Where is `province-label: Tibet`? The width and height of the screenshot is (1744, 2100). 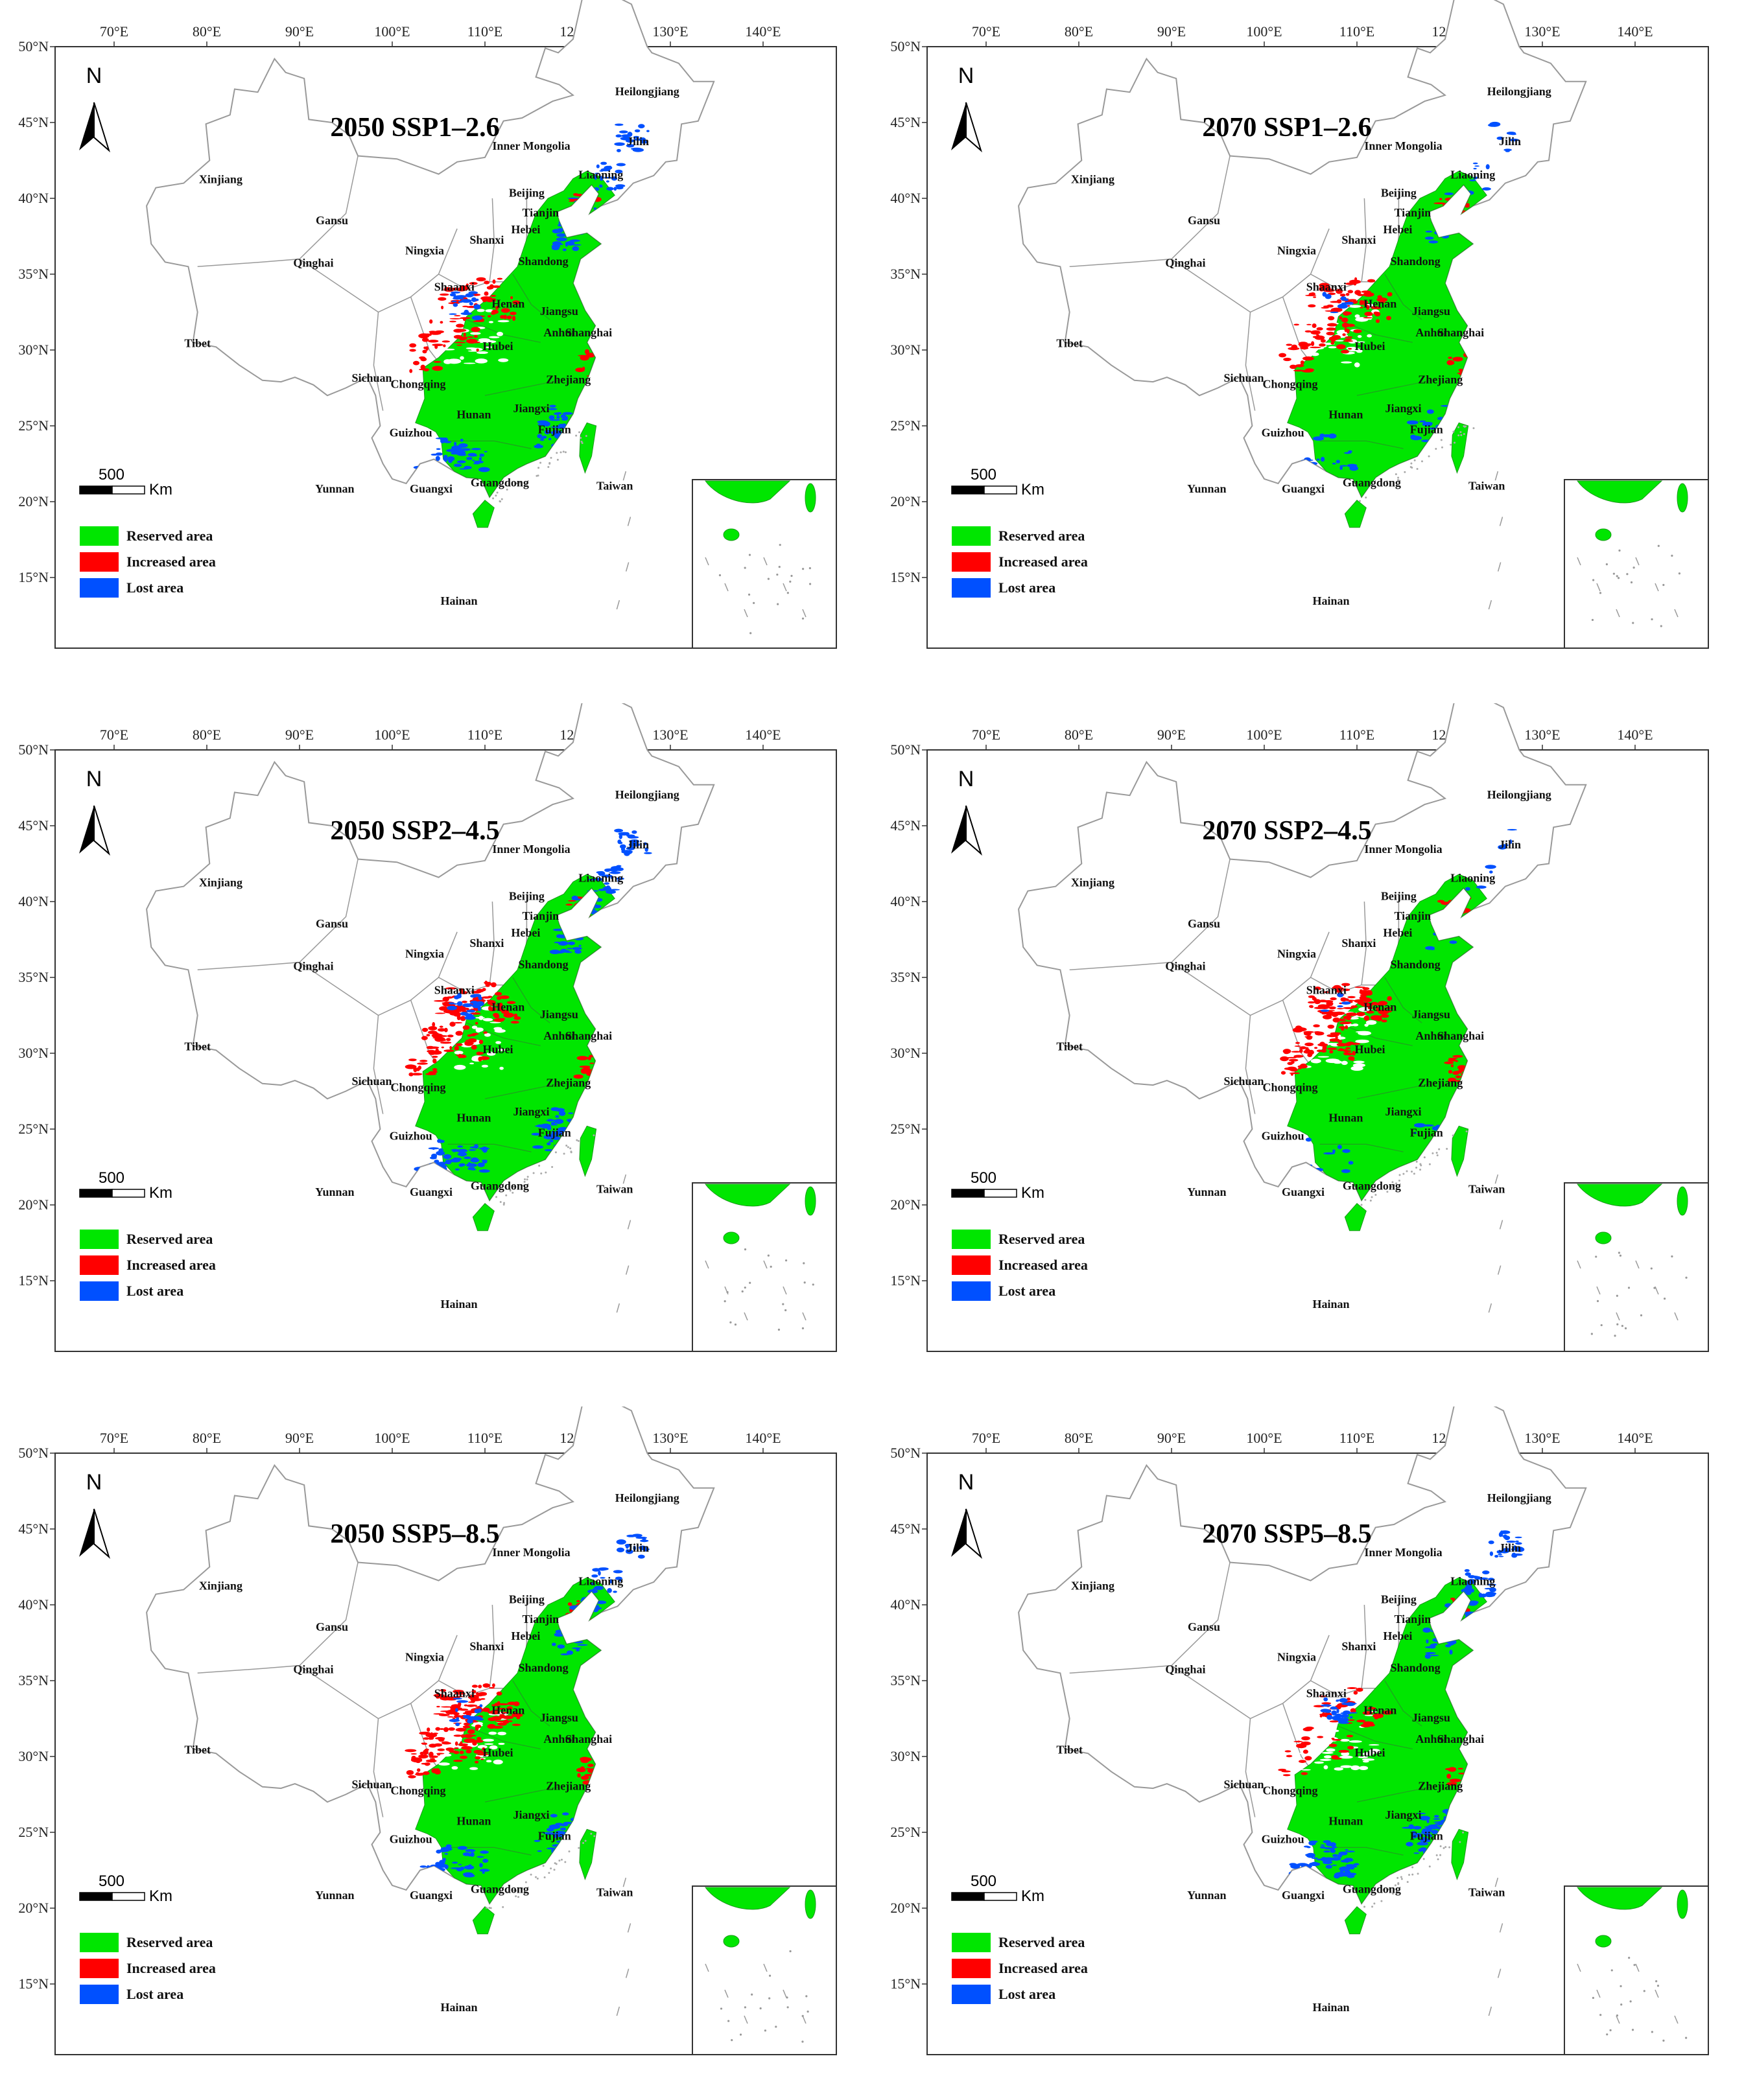 province-label: Tibet is located at coordinates (197, 1750).